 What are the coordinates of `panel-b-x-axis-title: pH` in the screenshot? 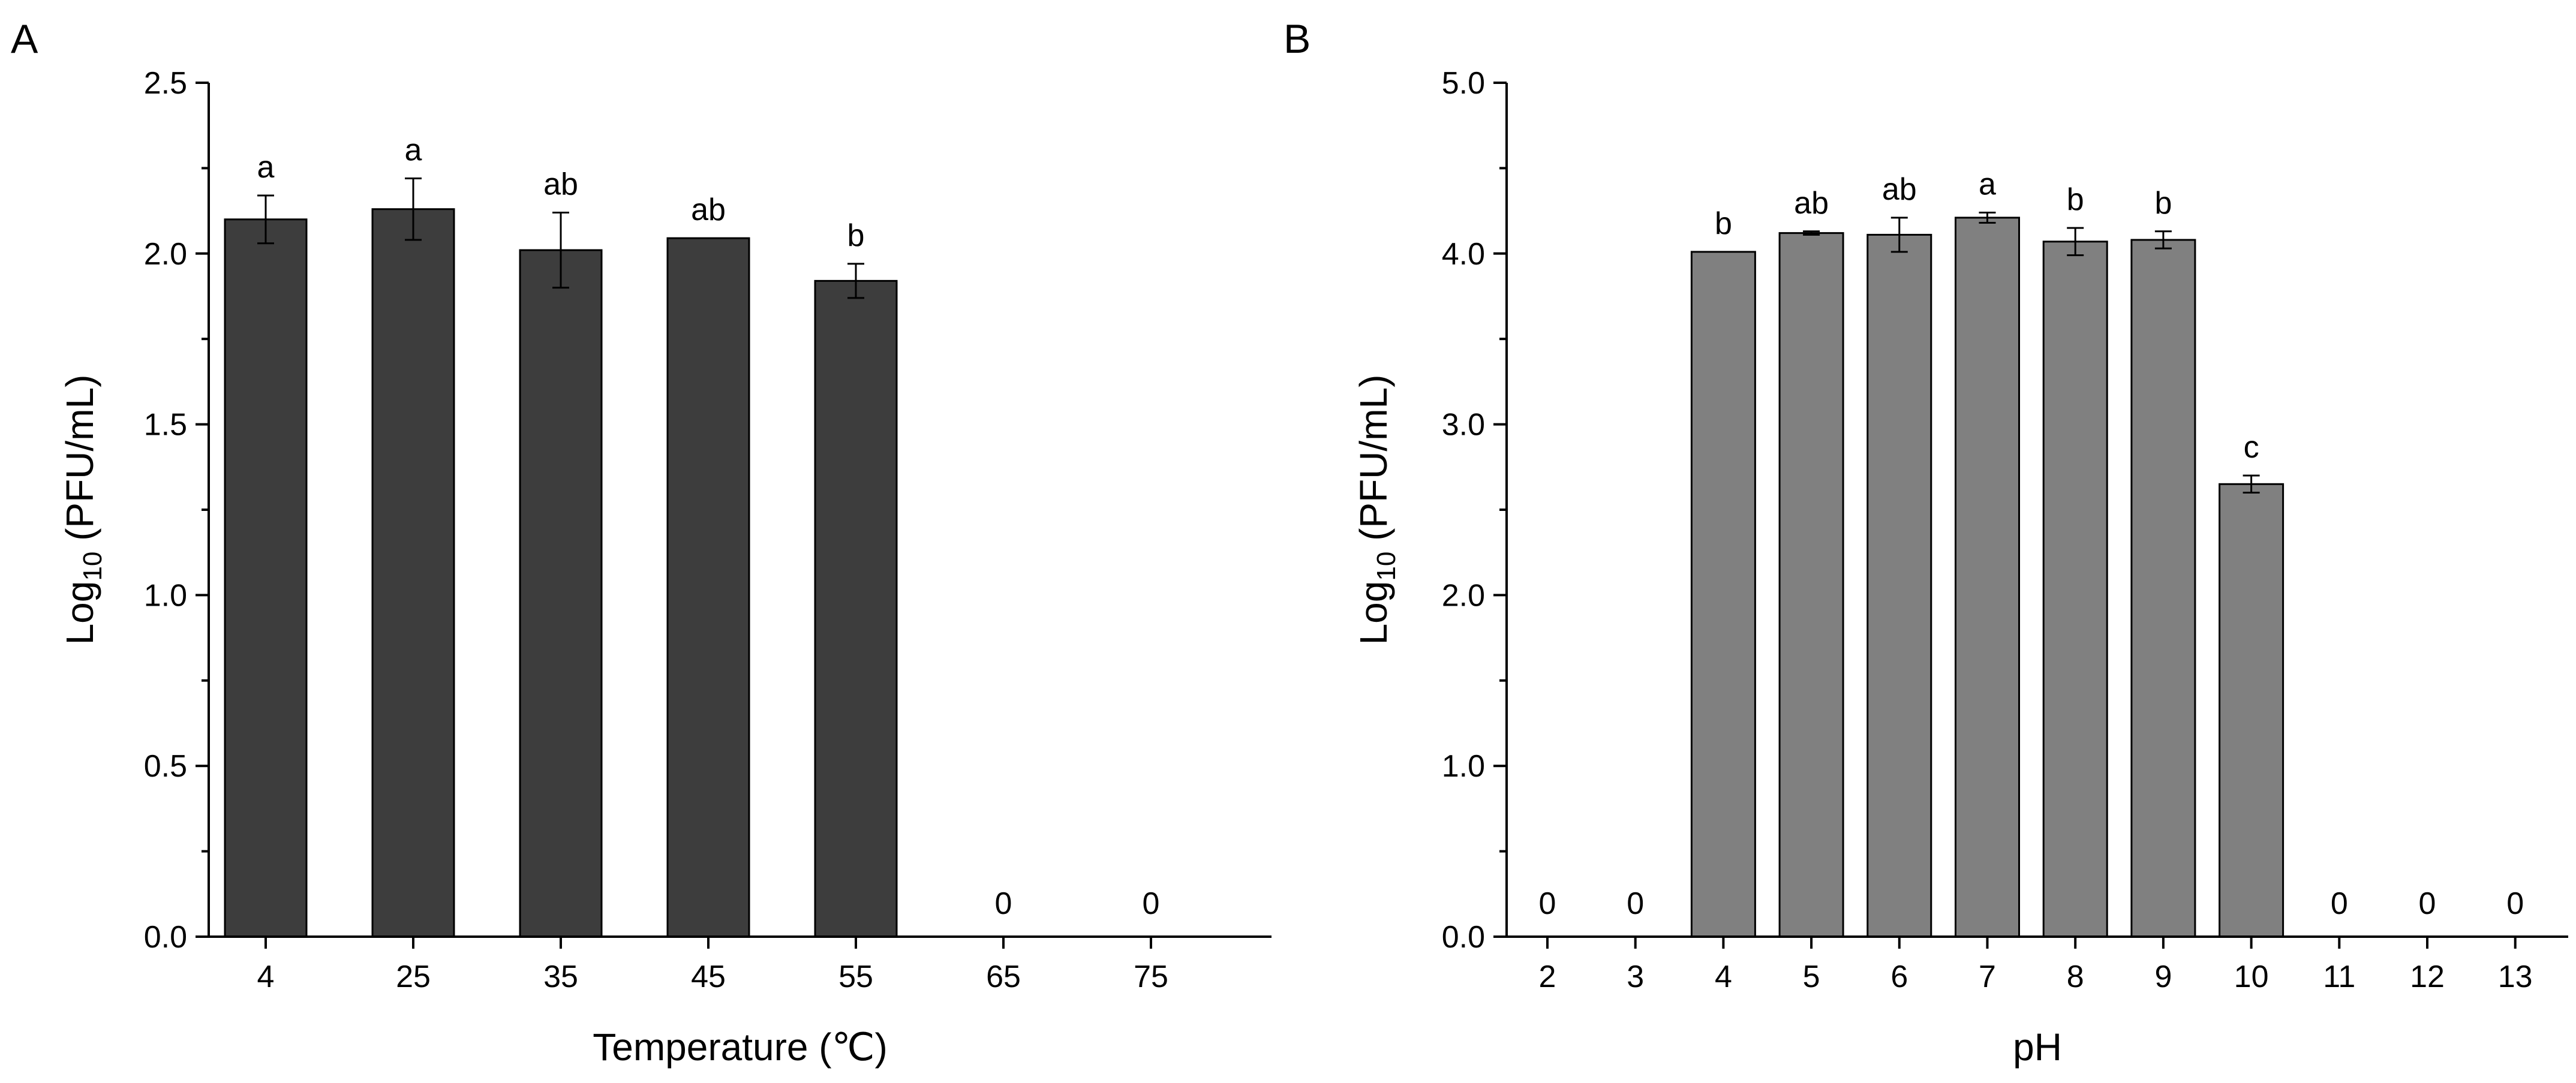 It's located at (2038, 1047).